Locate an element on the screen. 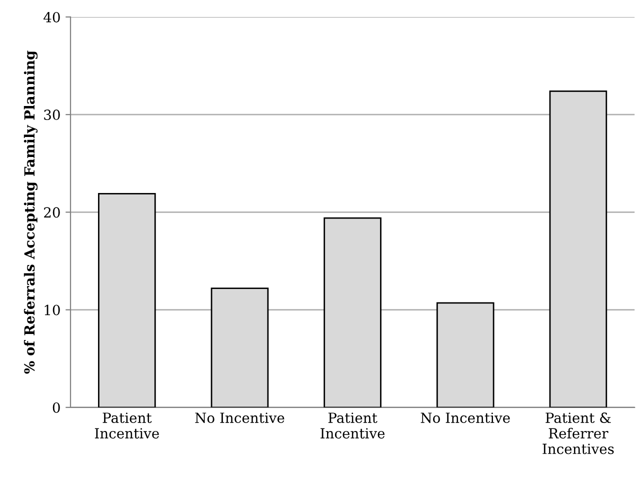 This screenshot has height=485, width=641. y-tick-label: 40 is located at coordinates (52, 17).